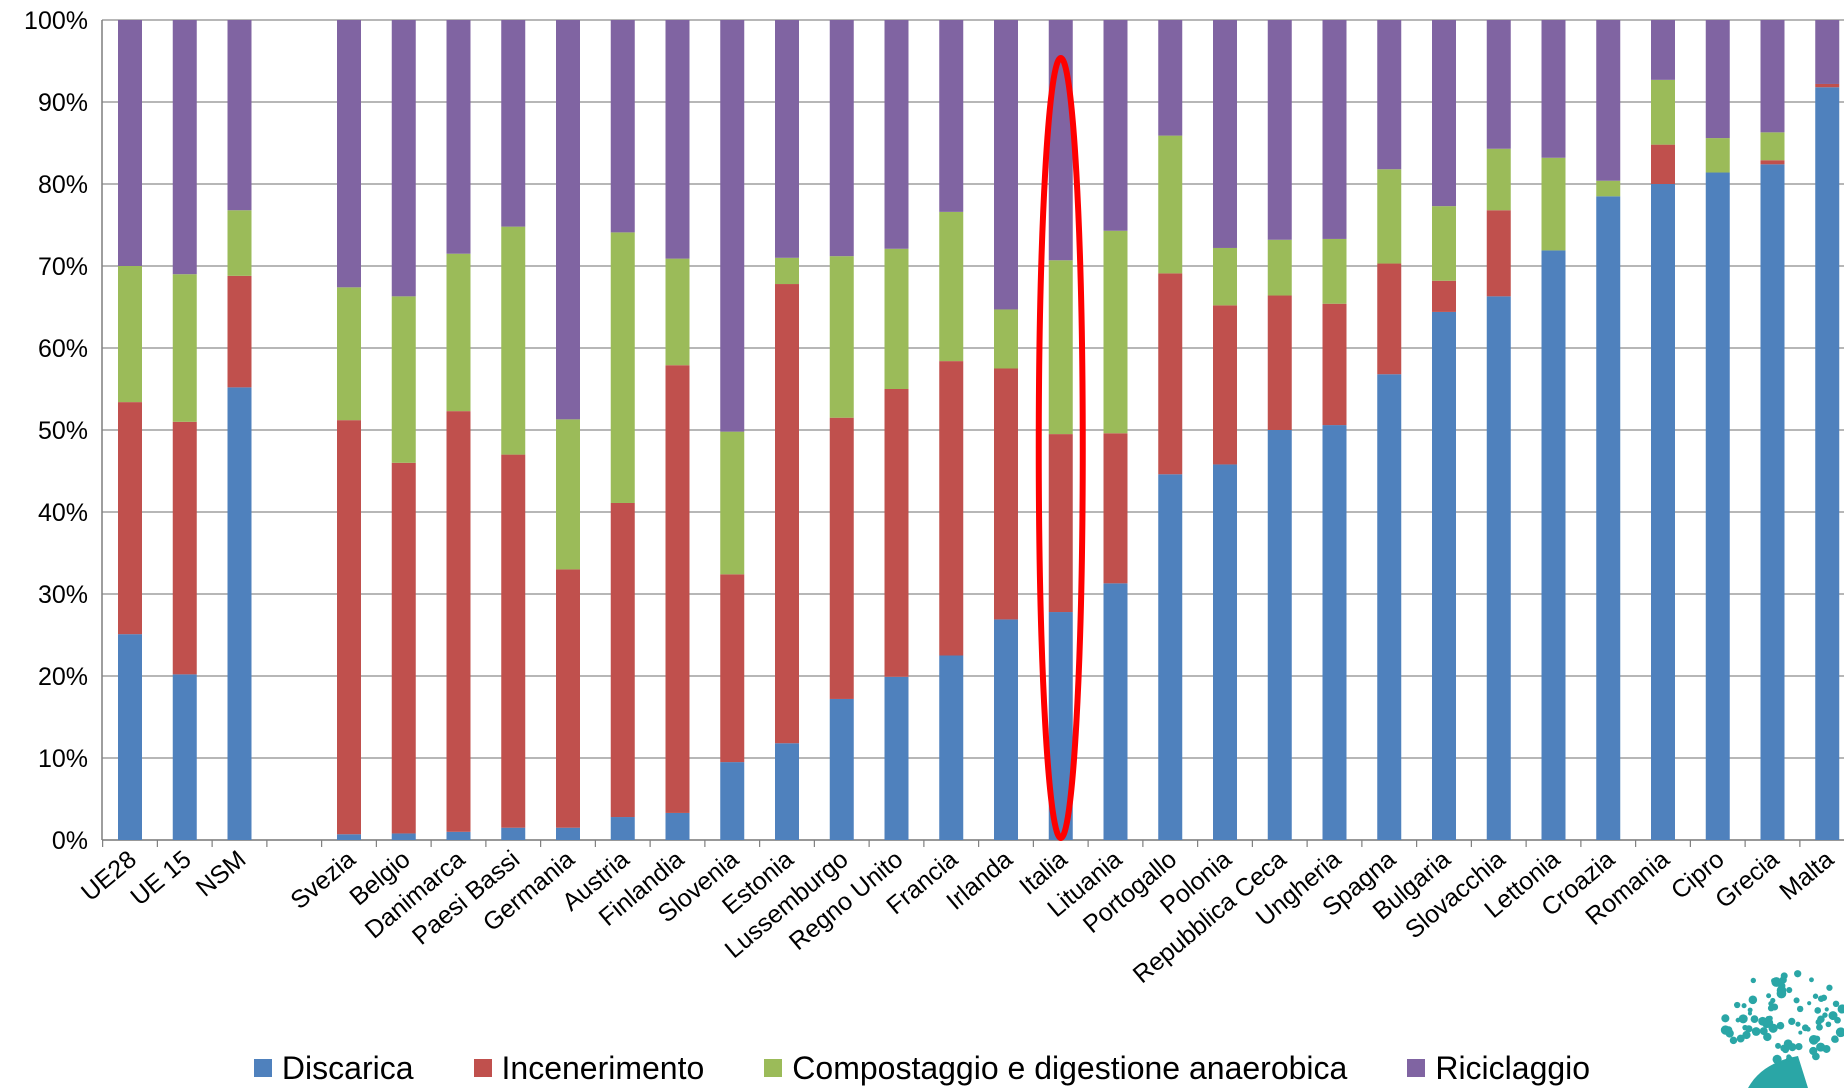  Describe the element at coordinates (63, 267) in the screenshot. I see `y-tick-label: 70%` at that location.